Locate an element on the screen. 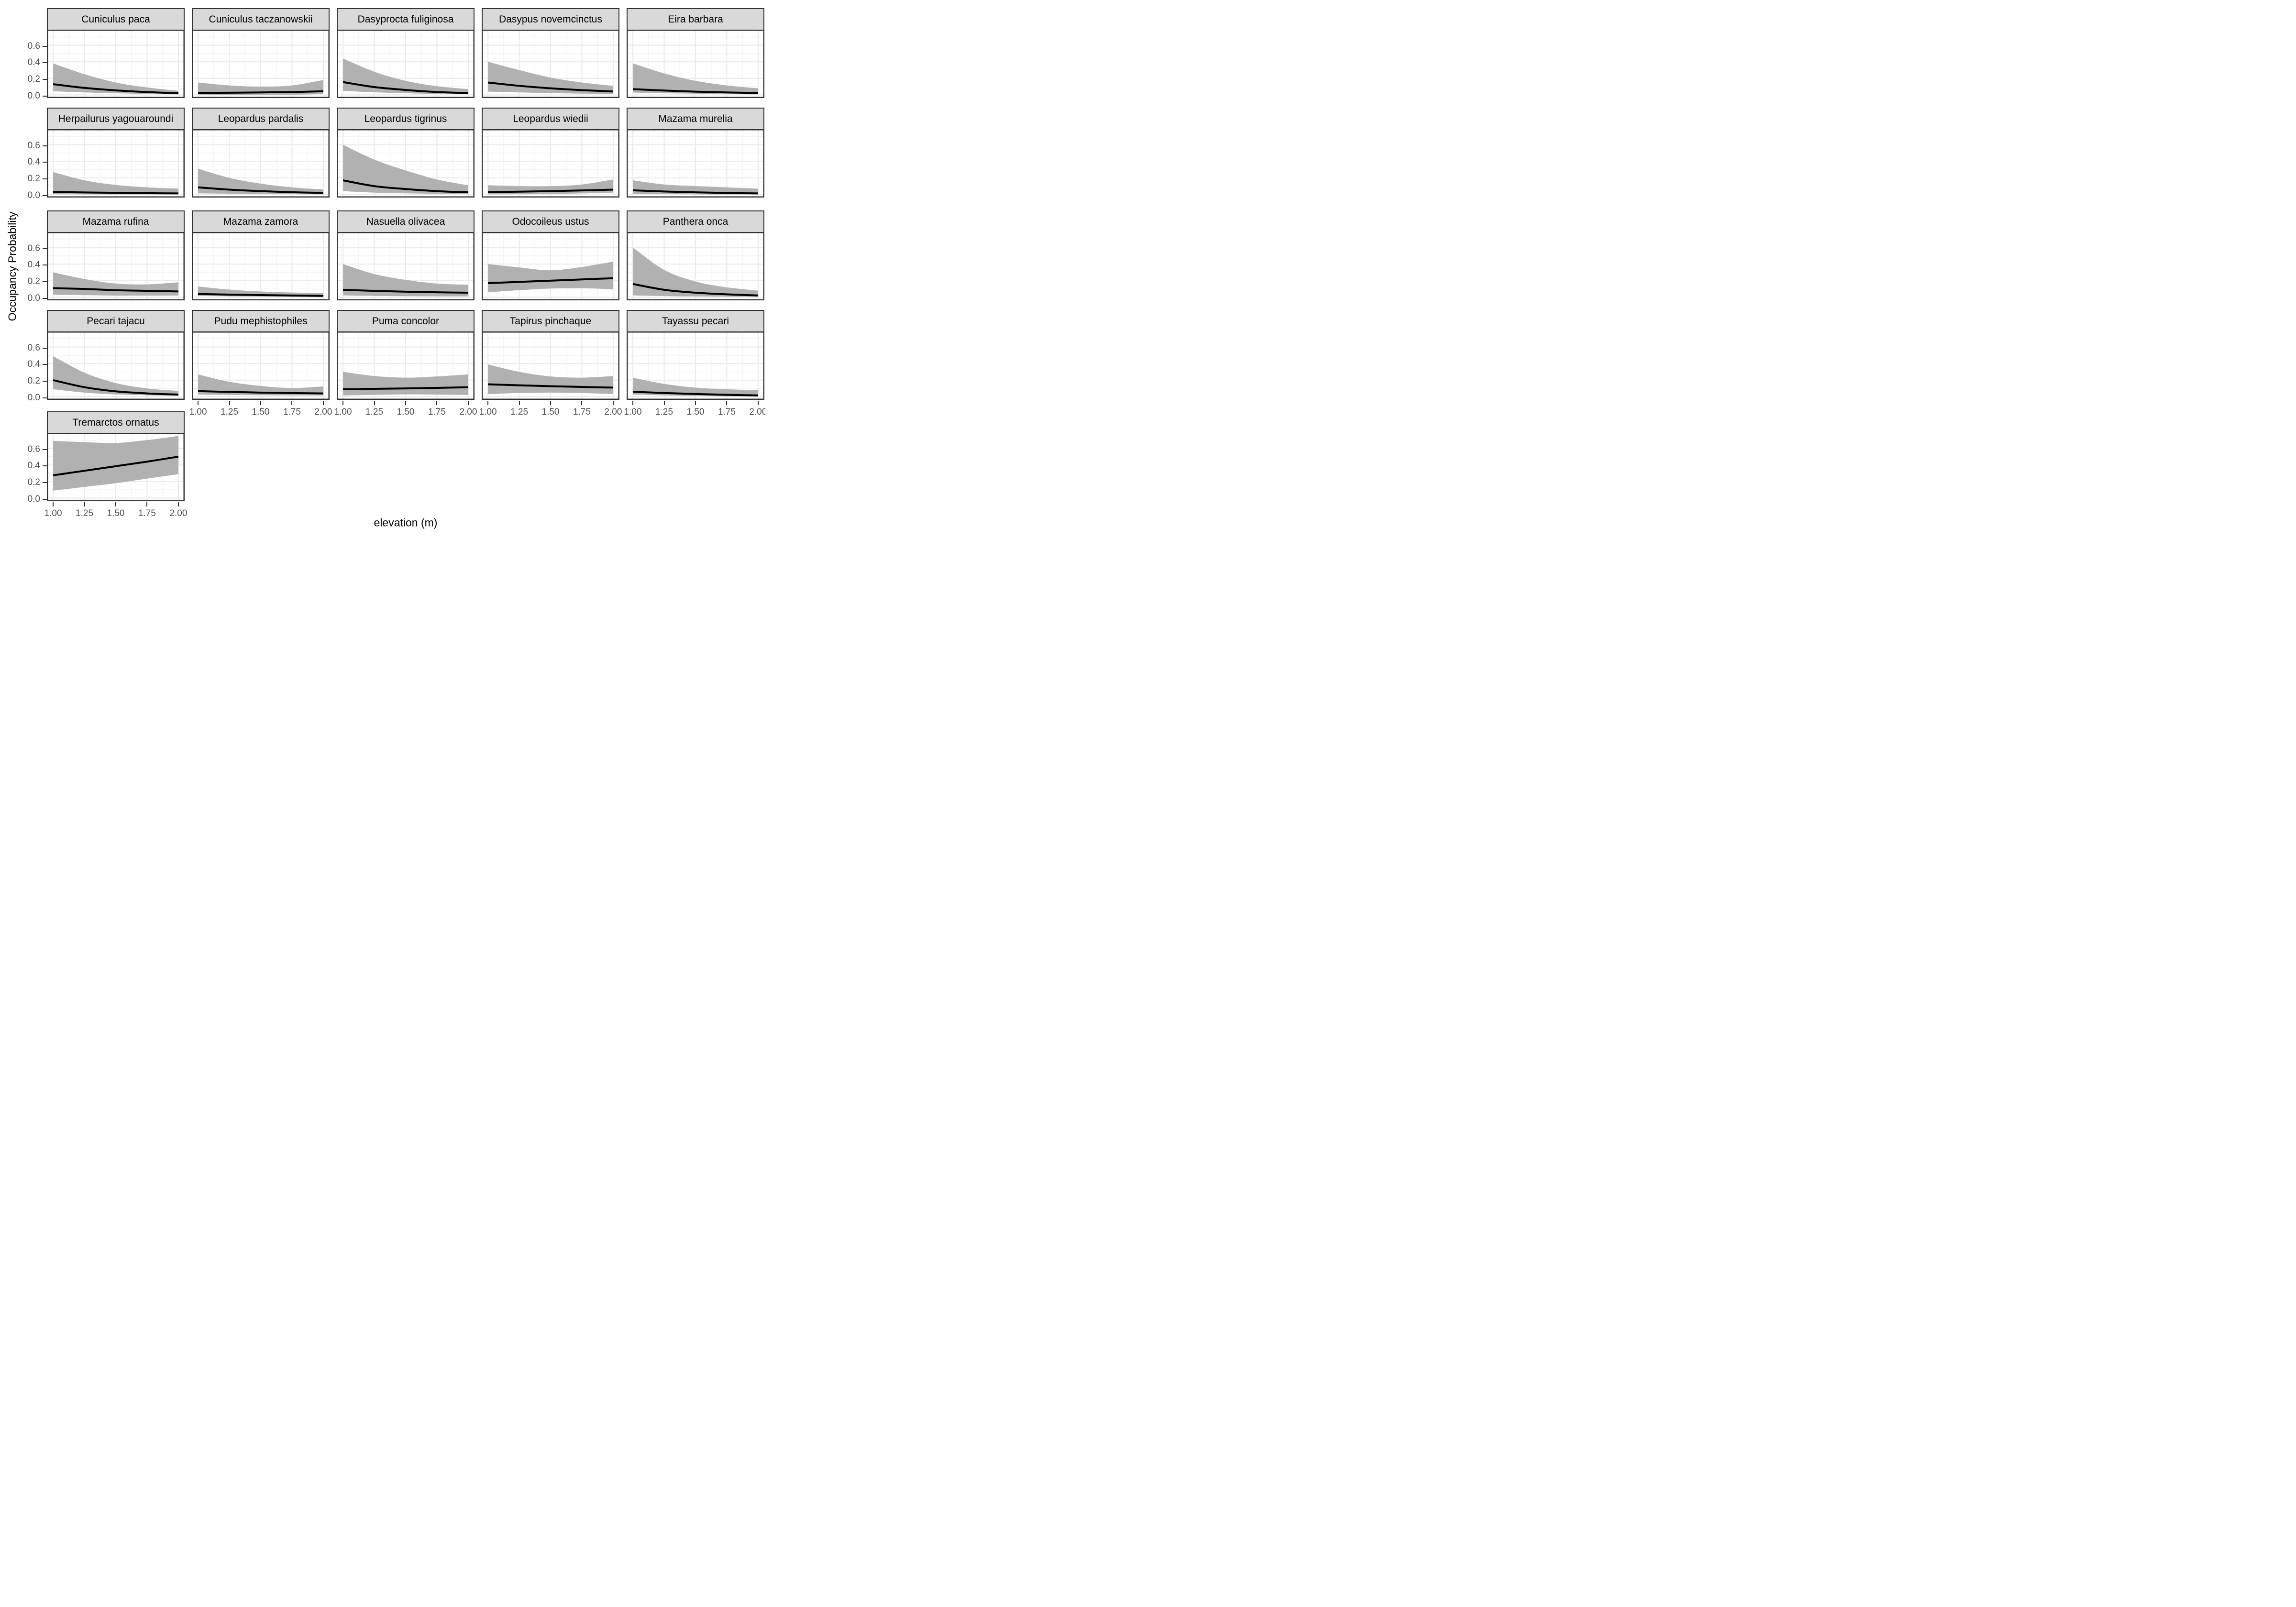  facet-panel: Dasypus novemcinctus is located at coordinates (550, 53).